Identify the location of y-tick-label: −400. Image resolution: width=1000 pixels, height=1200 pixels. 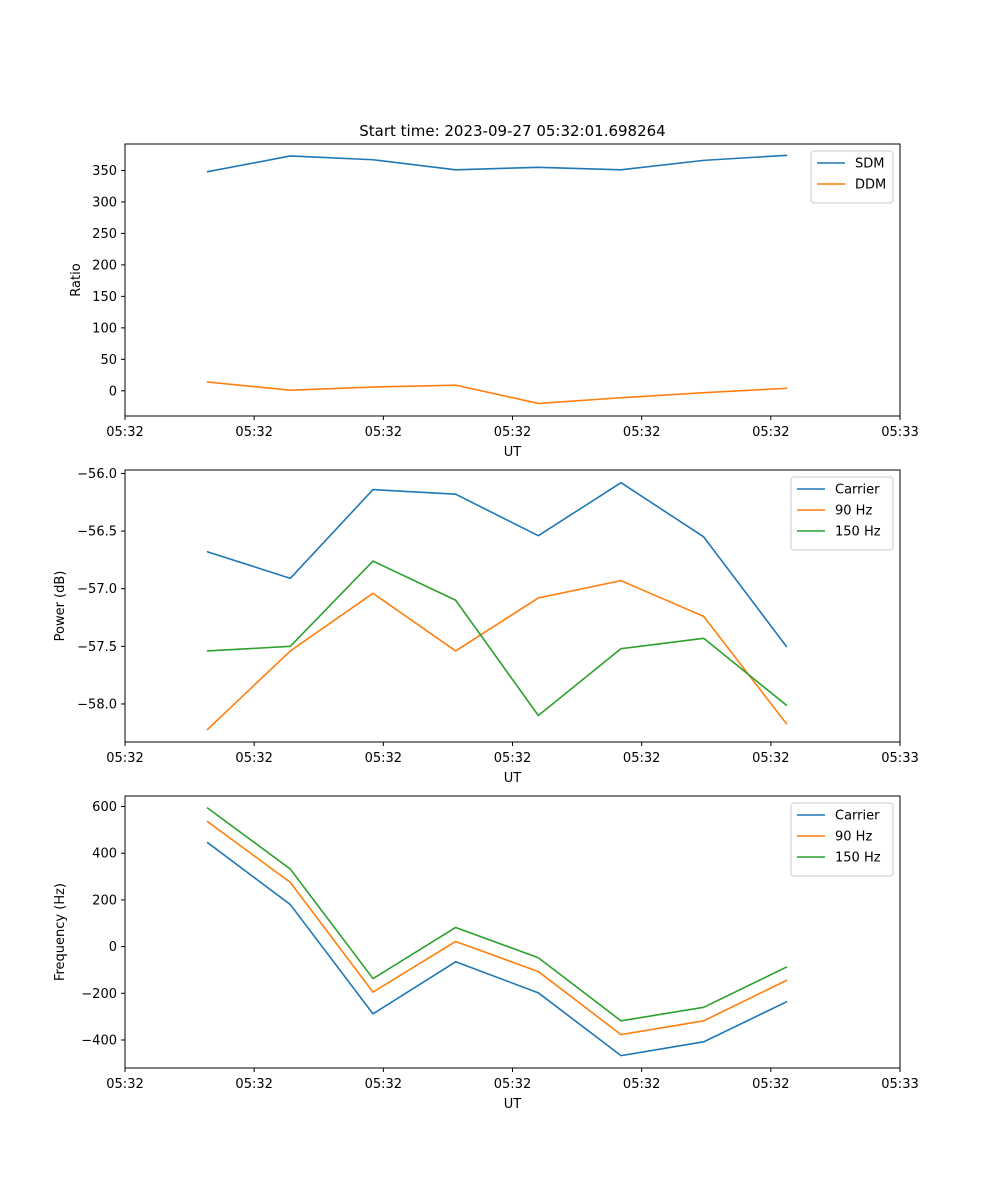
(99, 1040).